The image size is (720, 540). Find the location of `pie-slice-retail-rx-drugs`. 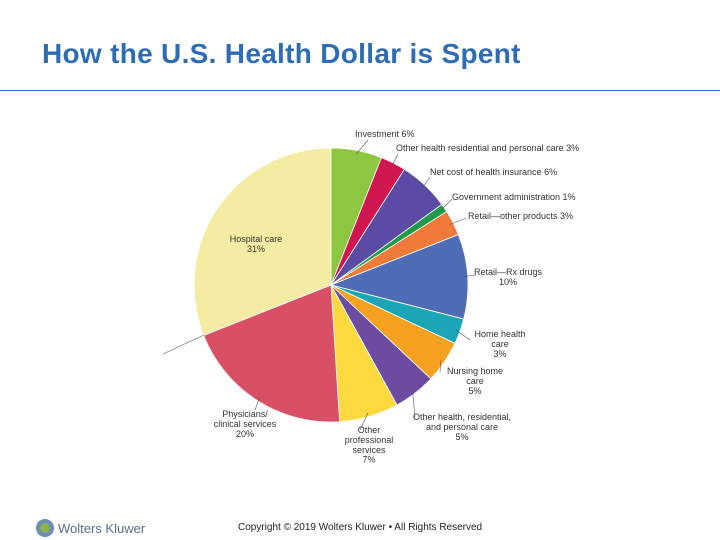

pie-slice-retail-rx-drugs is located at coordinates (399, 277).